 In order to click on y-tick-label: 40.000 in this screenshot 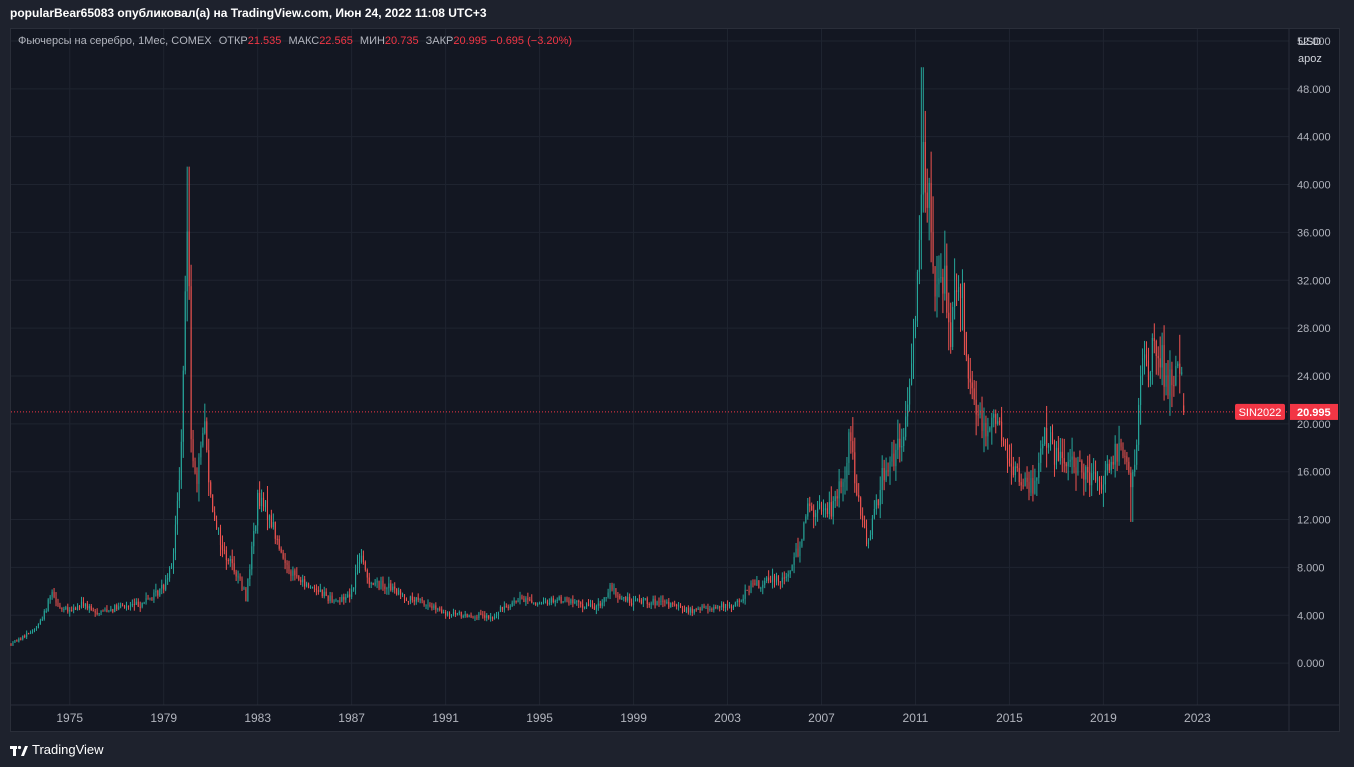, I will do `click(1314, 186)`.